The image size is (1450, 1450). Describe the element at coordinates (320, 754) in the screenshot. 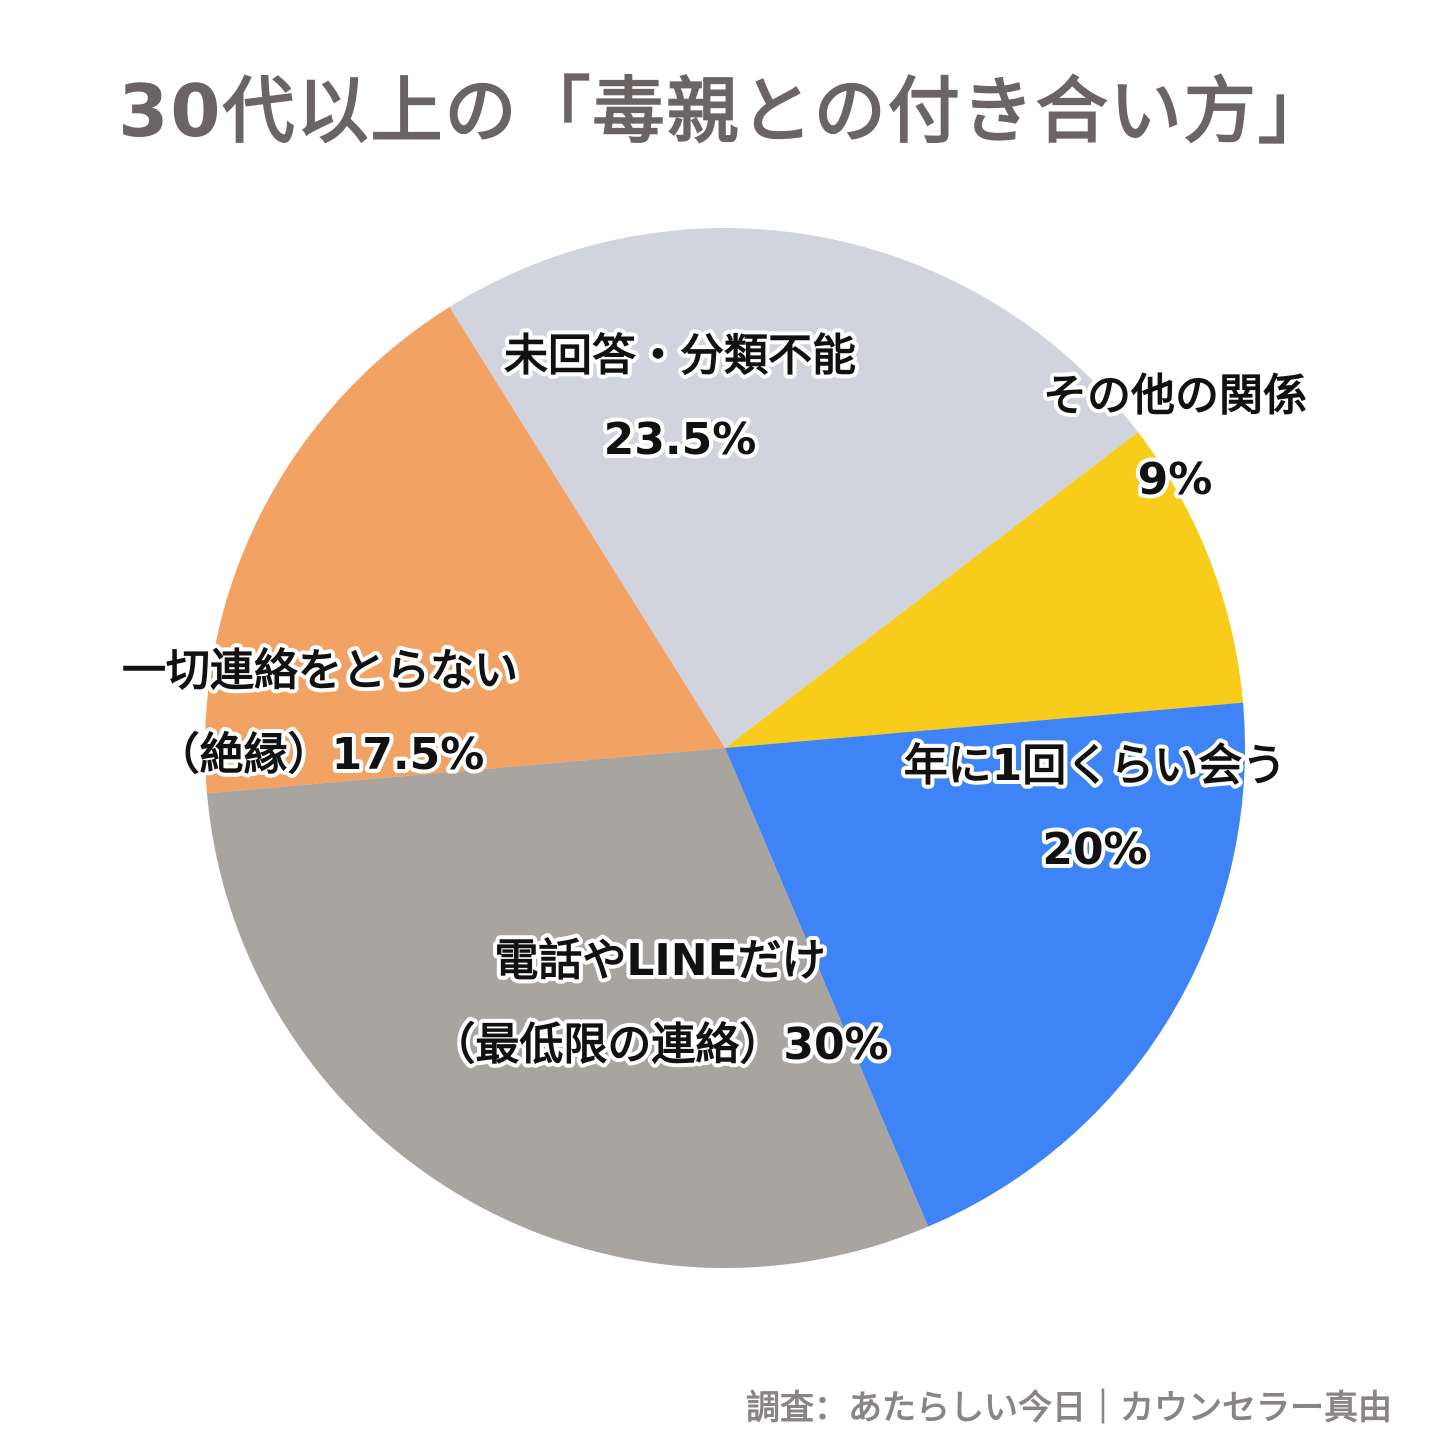

I see `slice-label-line: （絶縁）17.5%` at that location.